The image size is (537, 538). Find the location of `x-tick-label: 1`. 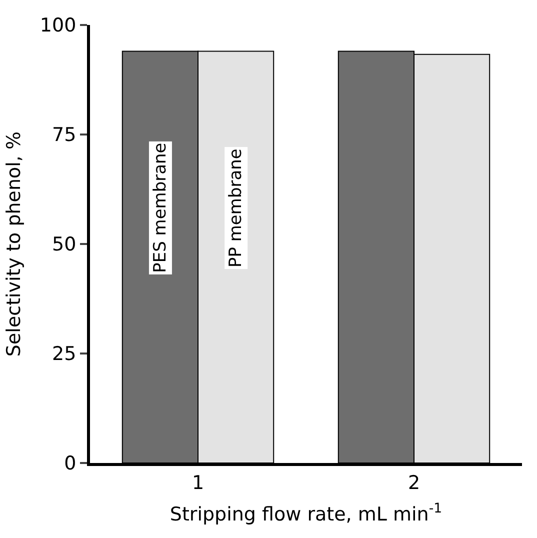

x-tick-label: 1 is located at coordinates (198, 483).